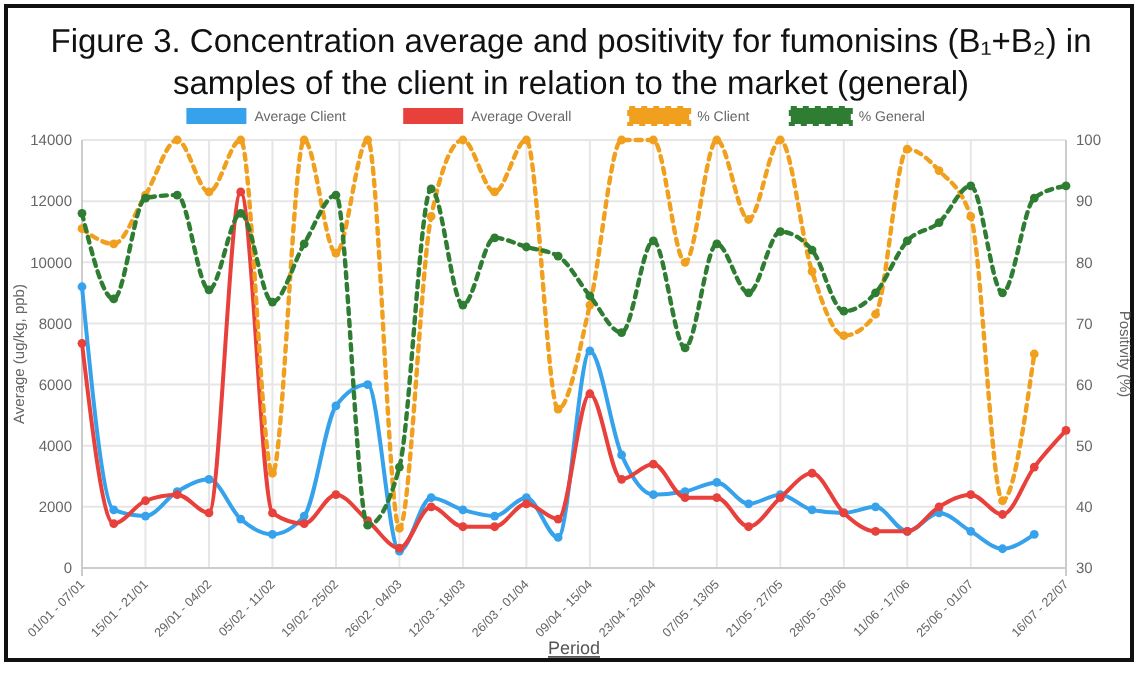 The image size is (1142, 694). Describe the element at coordinates (571, 64) in the screenshot. I see `chart-title: Figure 3. Concentration average and positivity for fumonisins (B₁+B₂) in samples of the client in relation to the market (general)` at that location.